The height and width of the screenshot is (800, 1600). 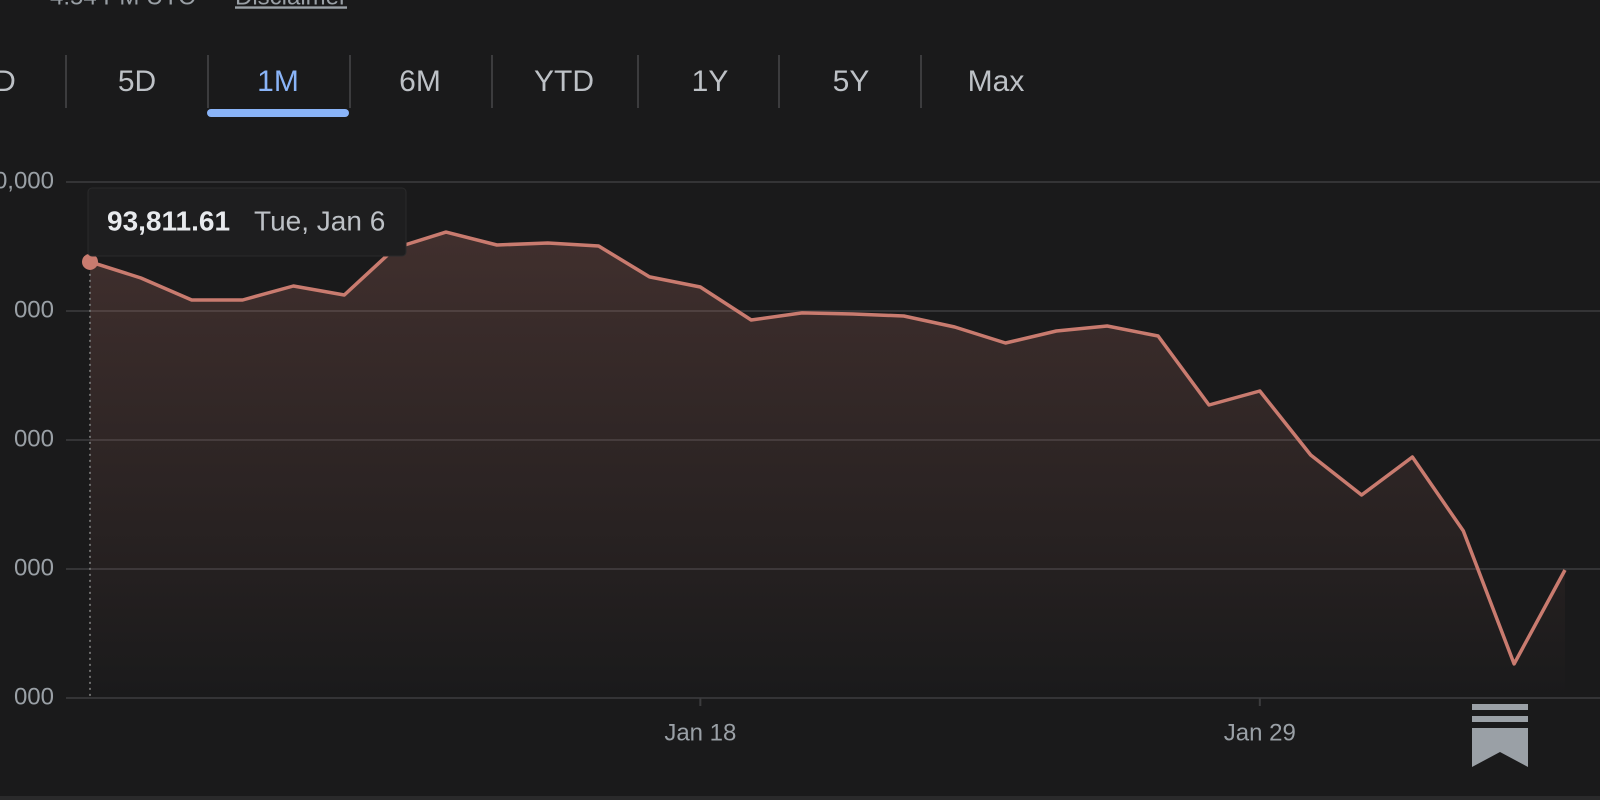 I want to click on x-tick-label: Jan 29, so click(x=1260, y=732).